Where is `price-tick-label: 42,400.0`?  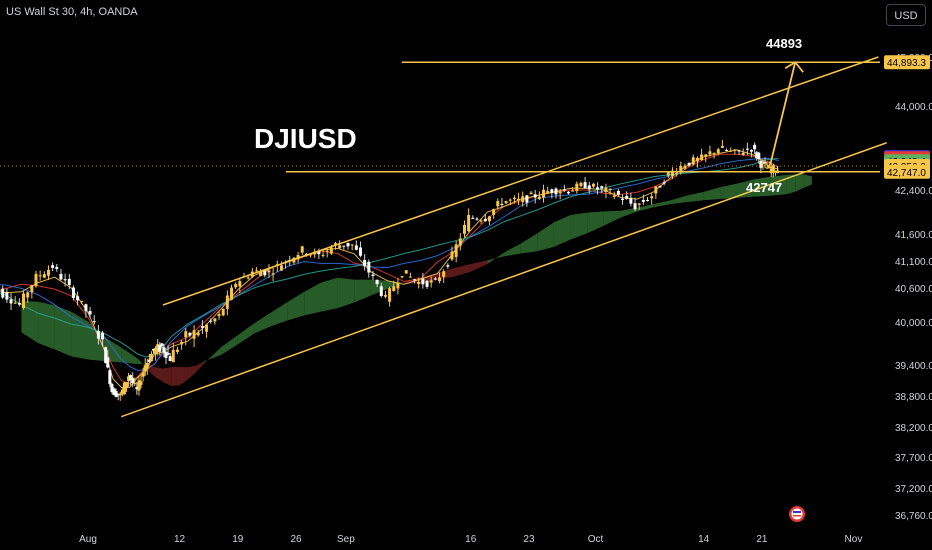
price-tick-label: 42,400.0 is located at coordinates (913, 191).